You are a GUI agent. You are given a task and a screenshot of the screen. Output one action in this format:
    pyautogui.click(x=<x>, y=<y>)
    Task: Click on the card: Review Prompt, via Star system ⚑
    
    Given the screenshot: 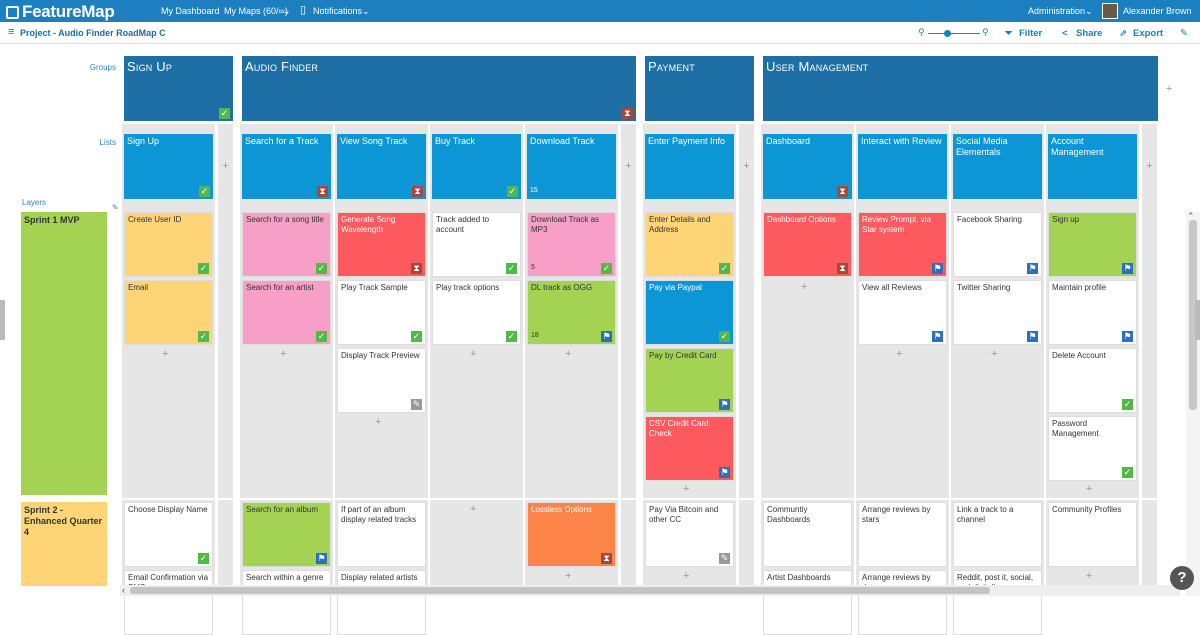 What is the action you would take?
    pyautogui.click(x=902, y=244)
    